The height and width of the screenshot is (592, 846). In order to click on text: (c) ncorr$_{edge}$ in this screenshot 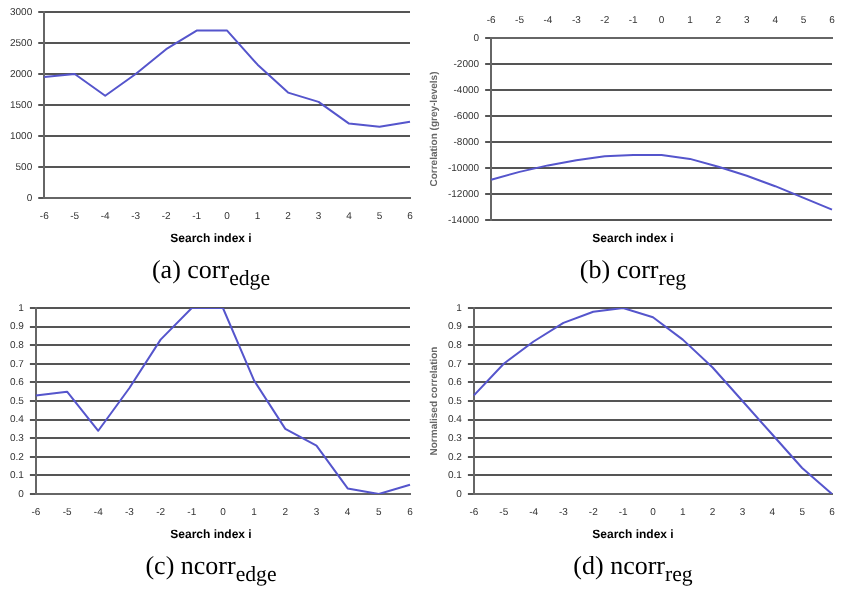, I will do `click(211, 568)`.